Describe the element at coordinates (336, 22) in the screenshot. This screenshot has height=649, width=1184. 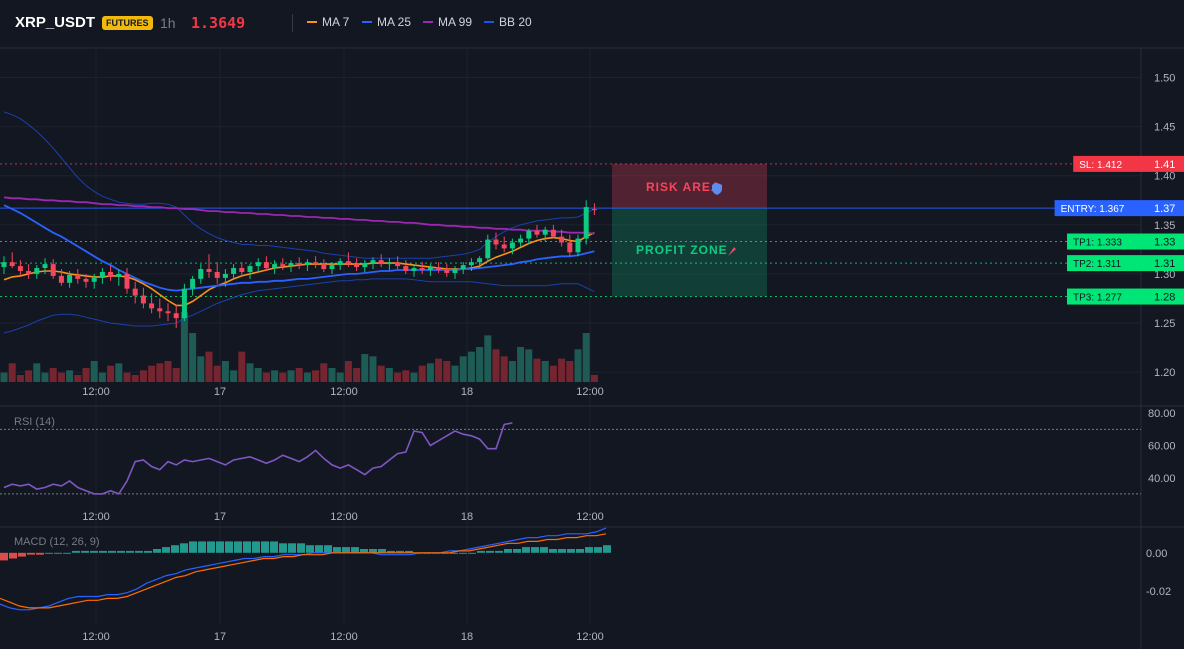
I see `legend-label: MA 7` at that location.